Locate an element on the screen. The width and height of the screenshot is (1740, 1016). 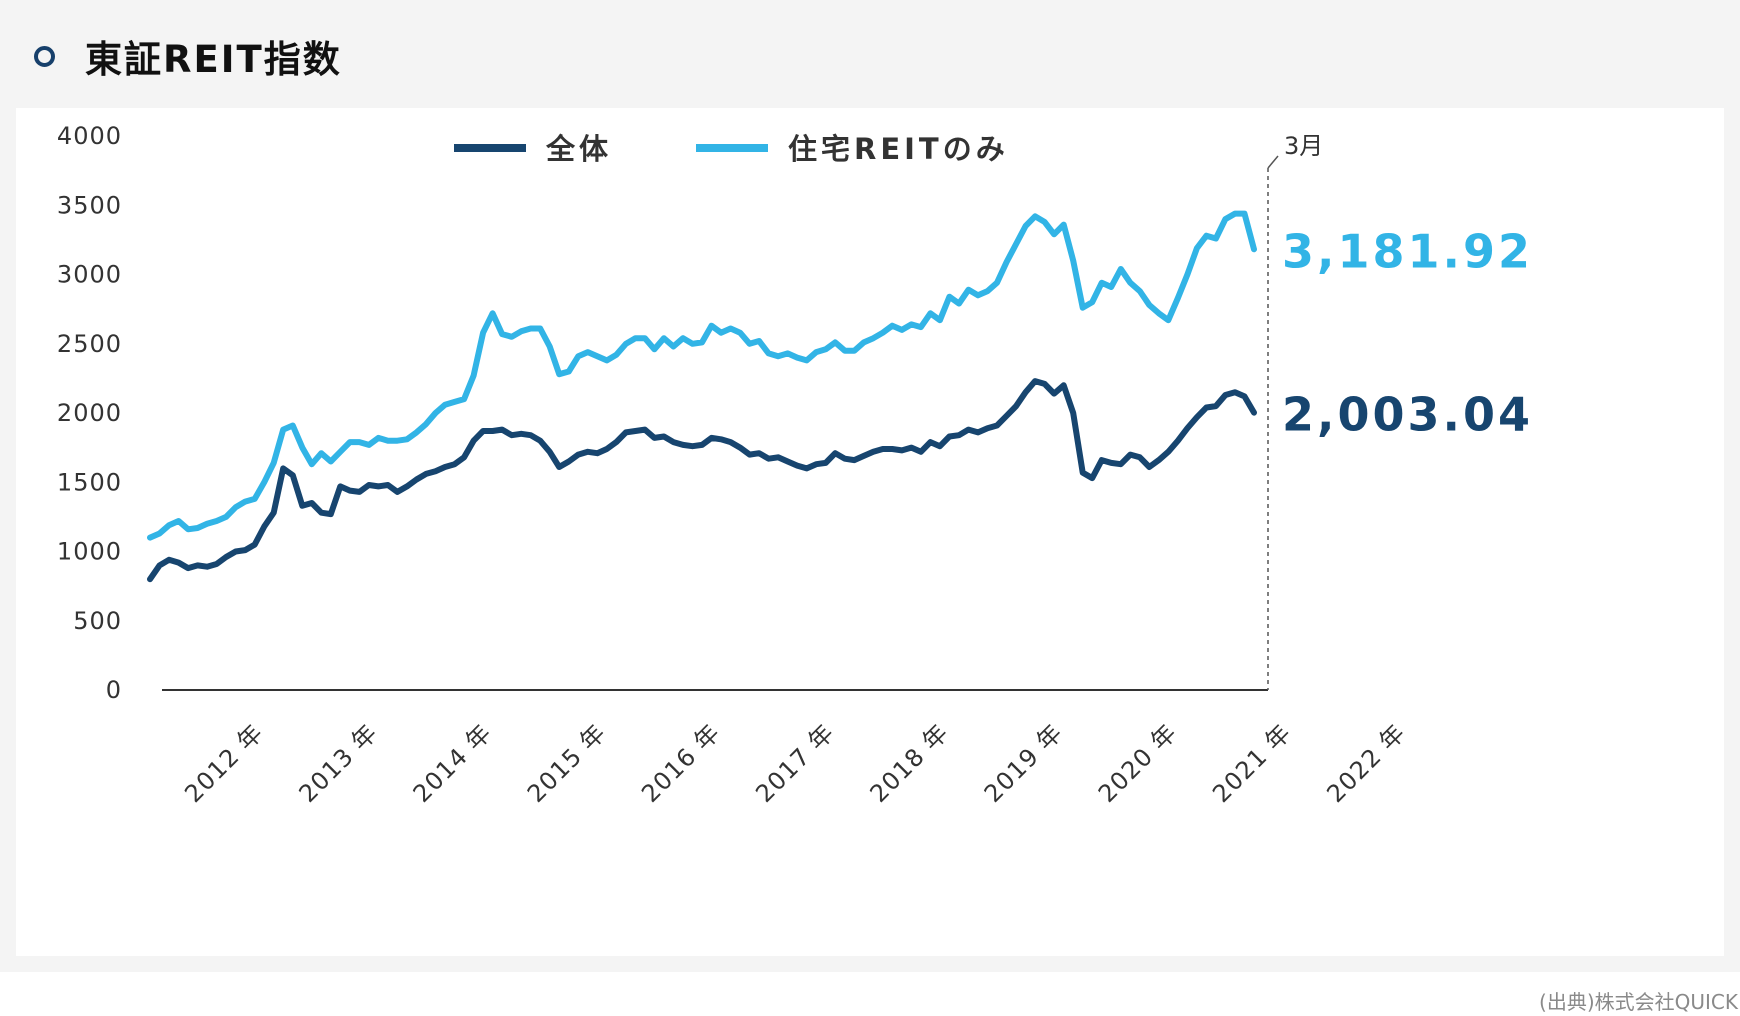
x-tick-label: 2018 年 is located at coordinates (910, 763).